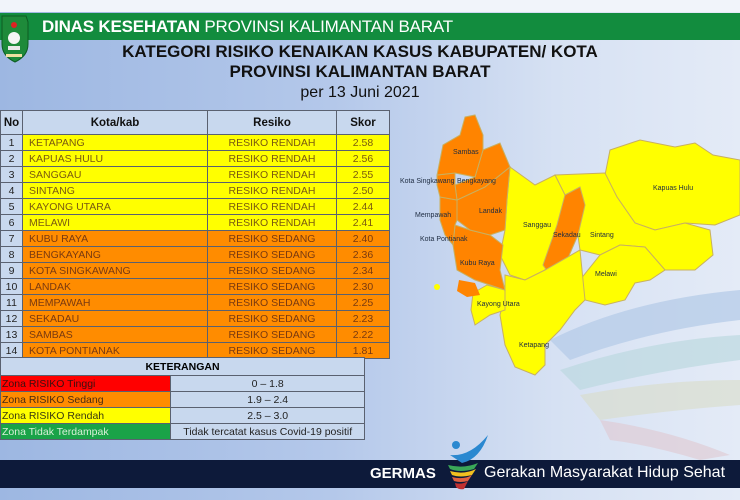 This screenshot has width=740, height=500. What do you see at coordinates (363, 174) in the screenshot?
I see `row-score: 2.55` at bounding box center [363, 174].